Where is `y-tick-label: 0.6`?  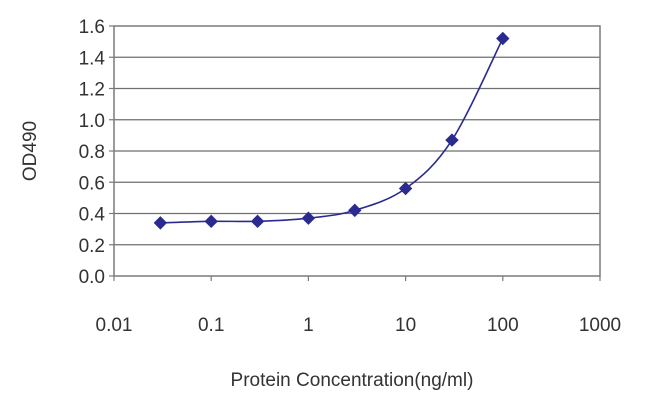
y-tick-label: 0.6 is located at coordinates (92, 183).